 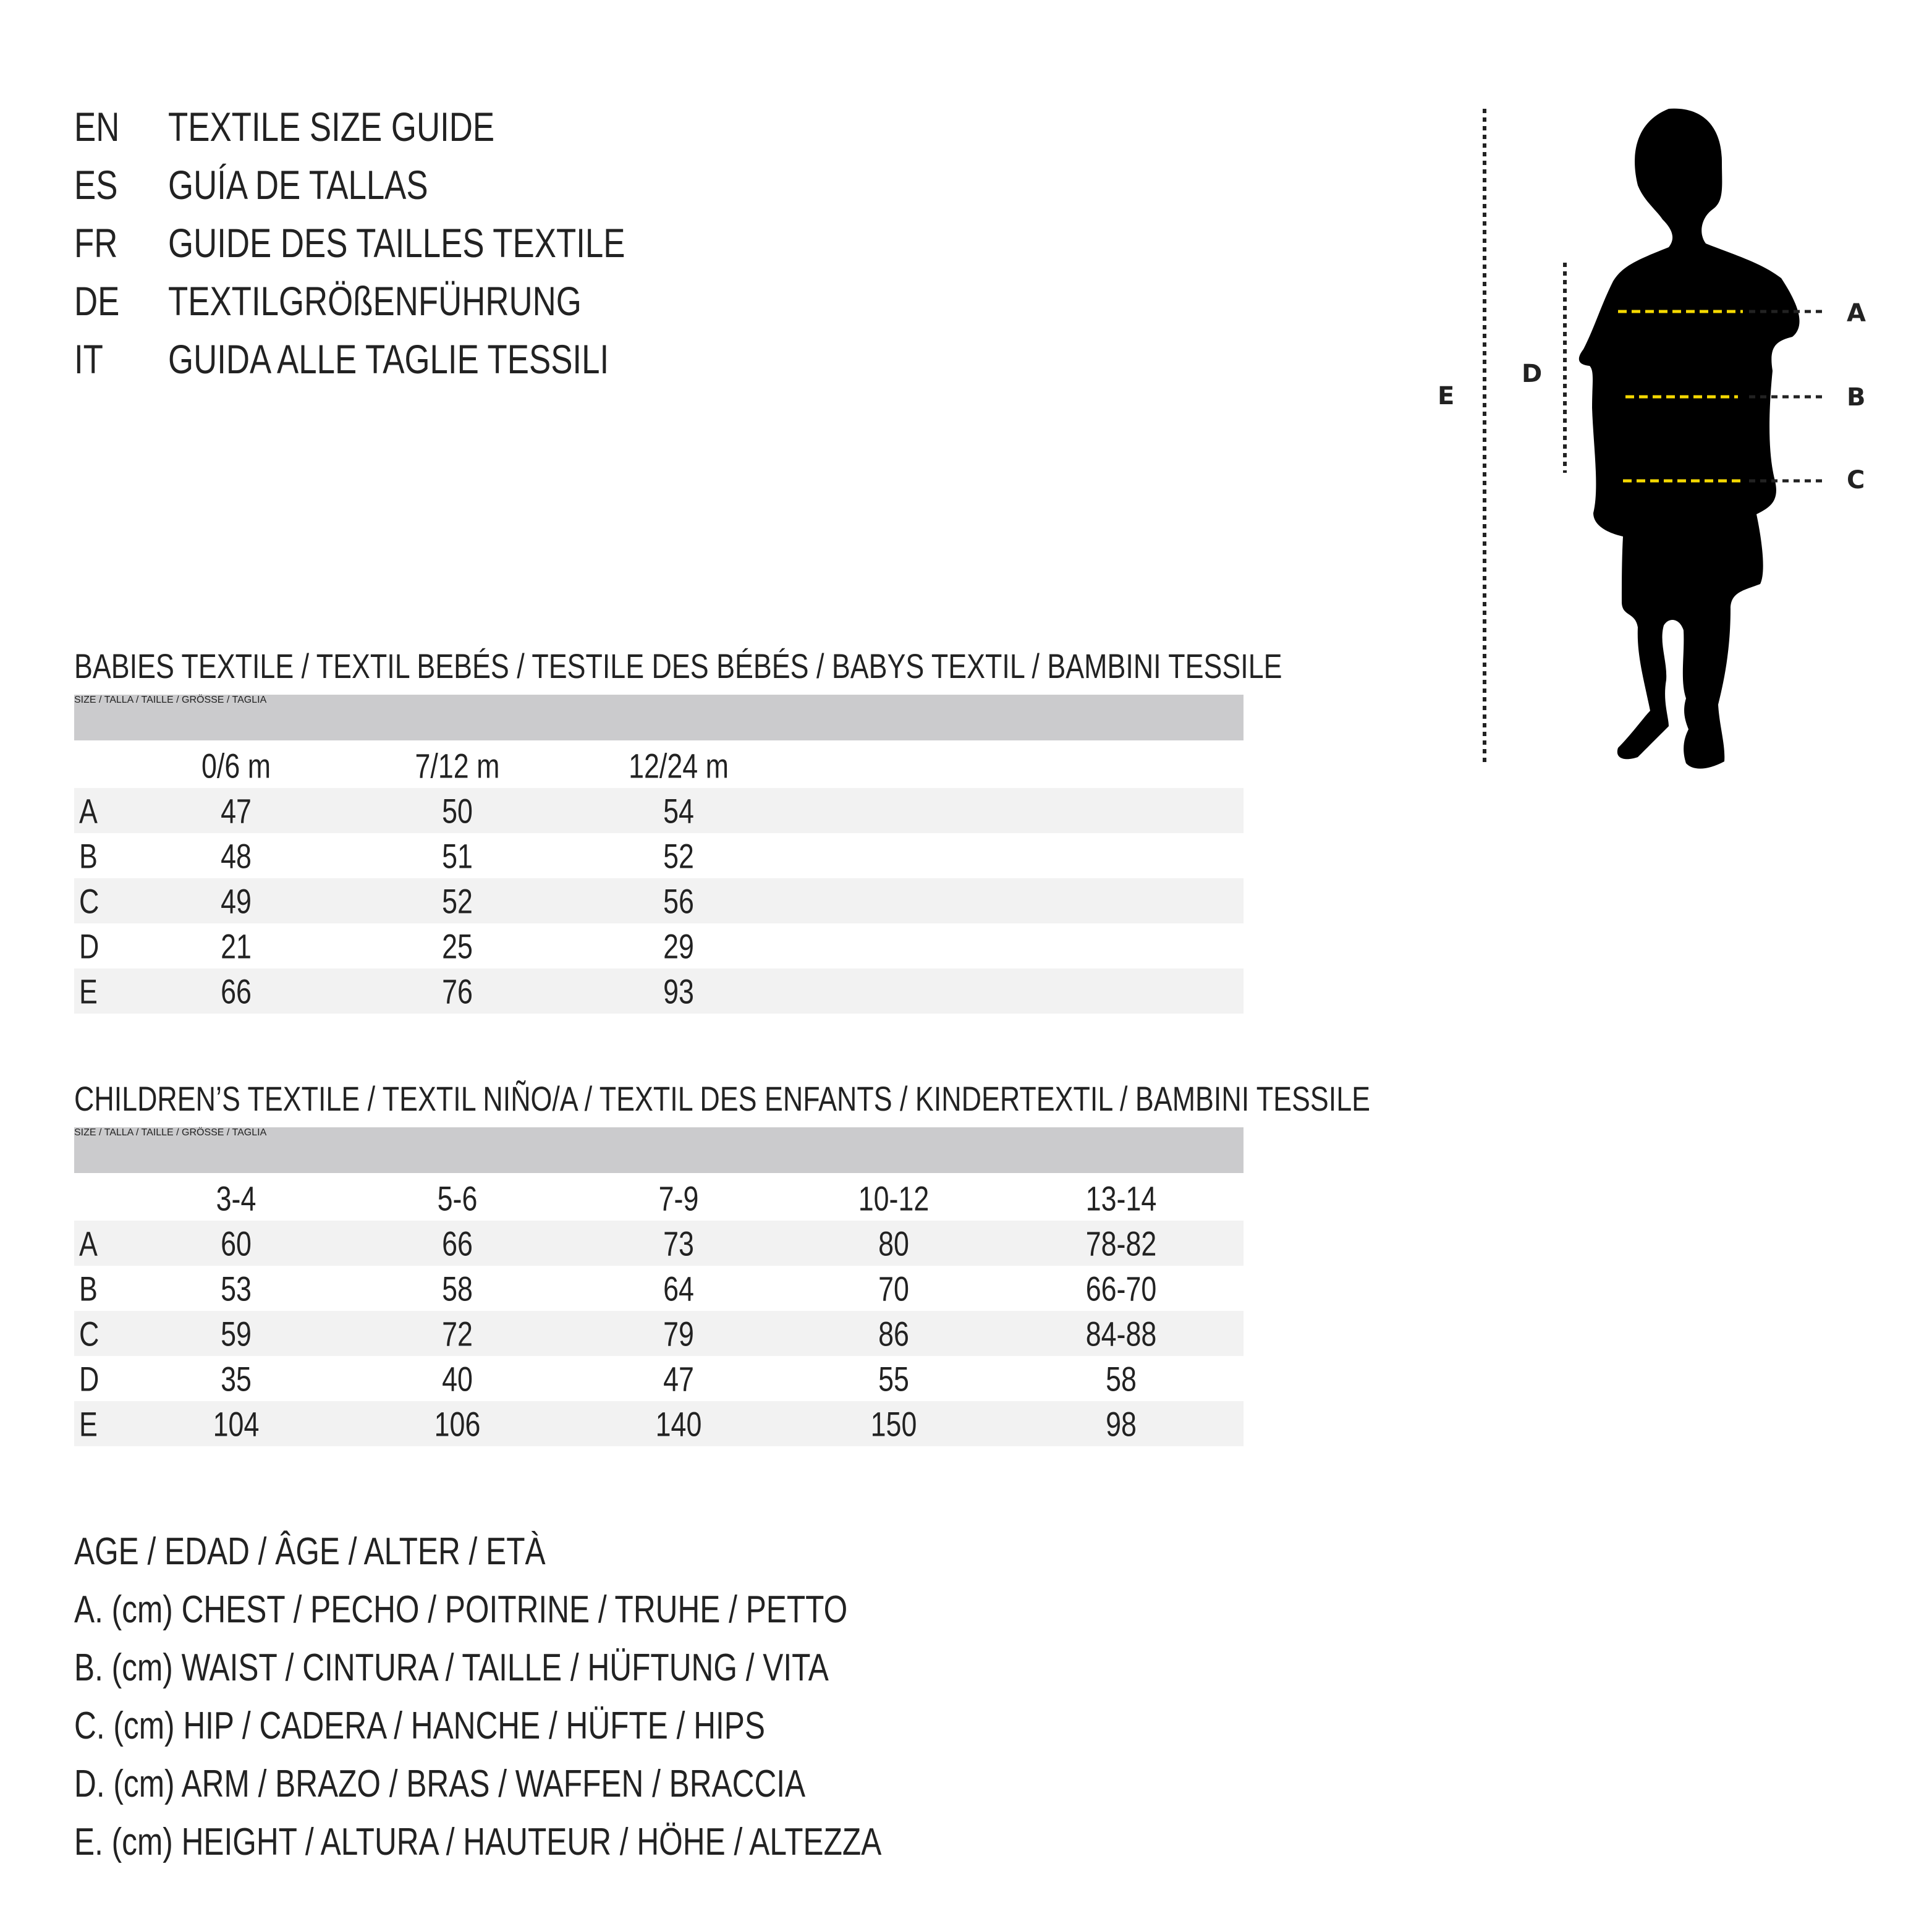 I want to click on title-language-code: EN, so click(x=97, y=127).